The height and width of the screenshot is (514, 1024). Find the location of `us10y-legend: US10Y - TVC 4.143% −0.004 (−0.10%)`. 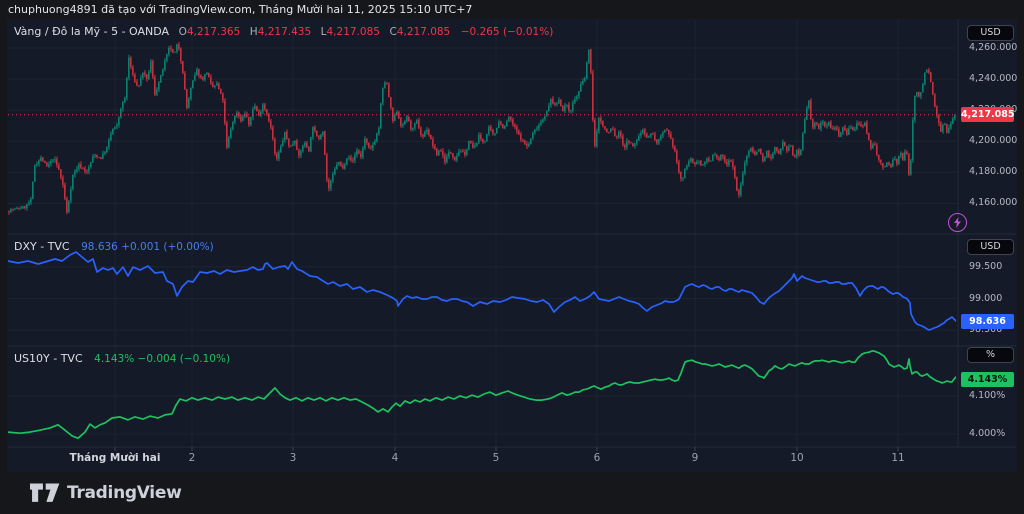

us10y-legend: US10Y - TVC 4.143% −0.004 (−0.10%) is located at coordinates (122, 358).